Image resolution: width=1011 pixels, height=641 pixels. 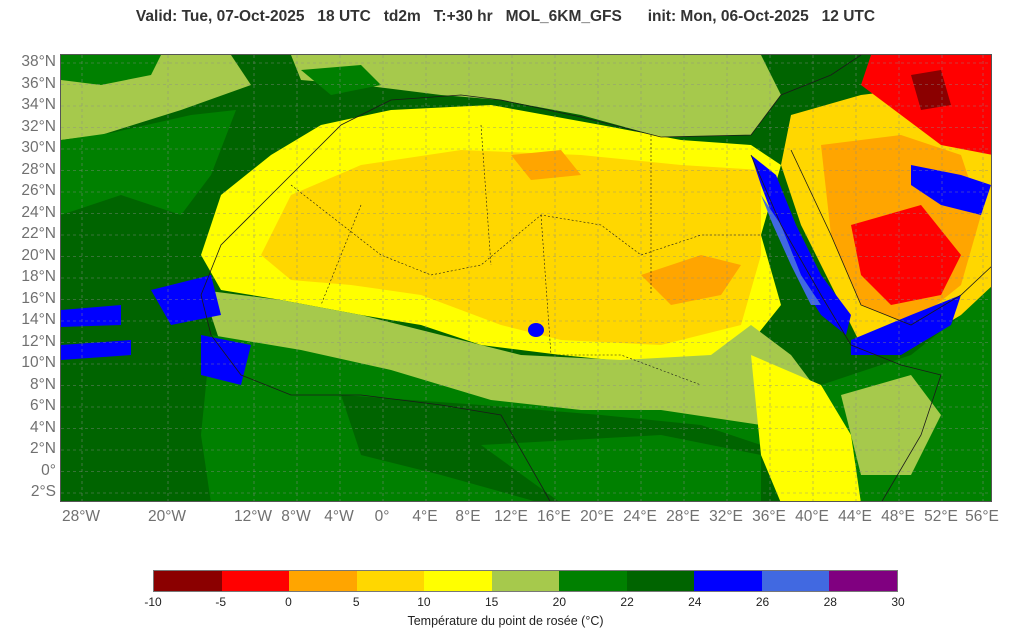 What do you see at coordinates (982, 516) in the screenshot?
I see `longitude-label: 56°E` at bounding box center [982, 516].